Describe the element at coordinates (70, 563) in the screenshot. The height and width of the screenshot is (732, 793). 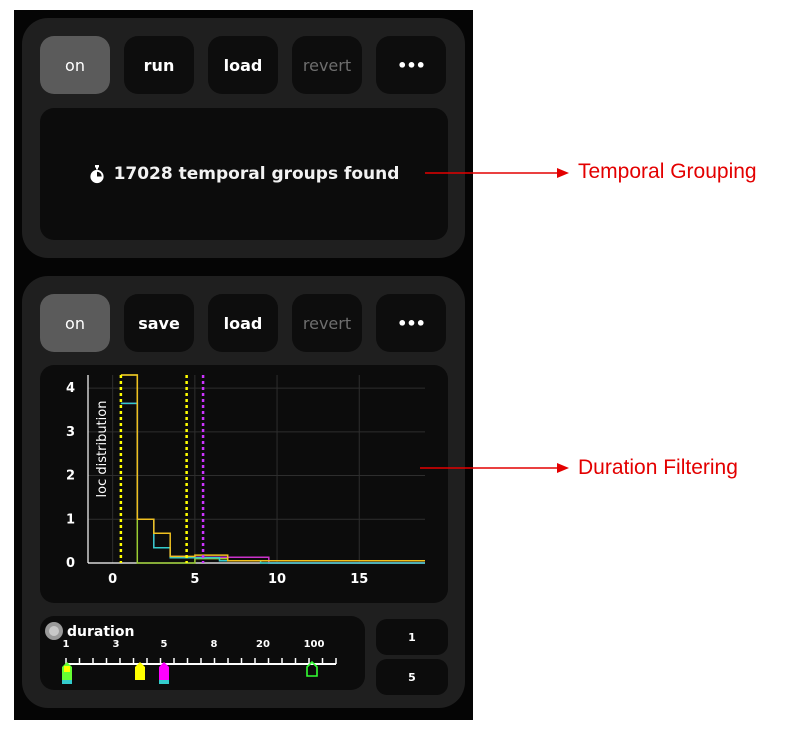
I see `y-tick-label: 0` at that location.